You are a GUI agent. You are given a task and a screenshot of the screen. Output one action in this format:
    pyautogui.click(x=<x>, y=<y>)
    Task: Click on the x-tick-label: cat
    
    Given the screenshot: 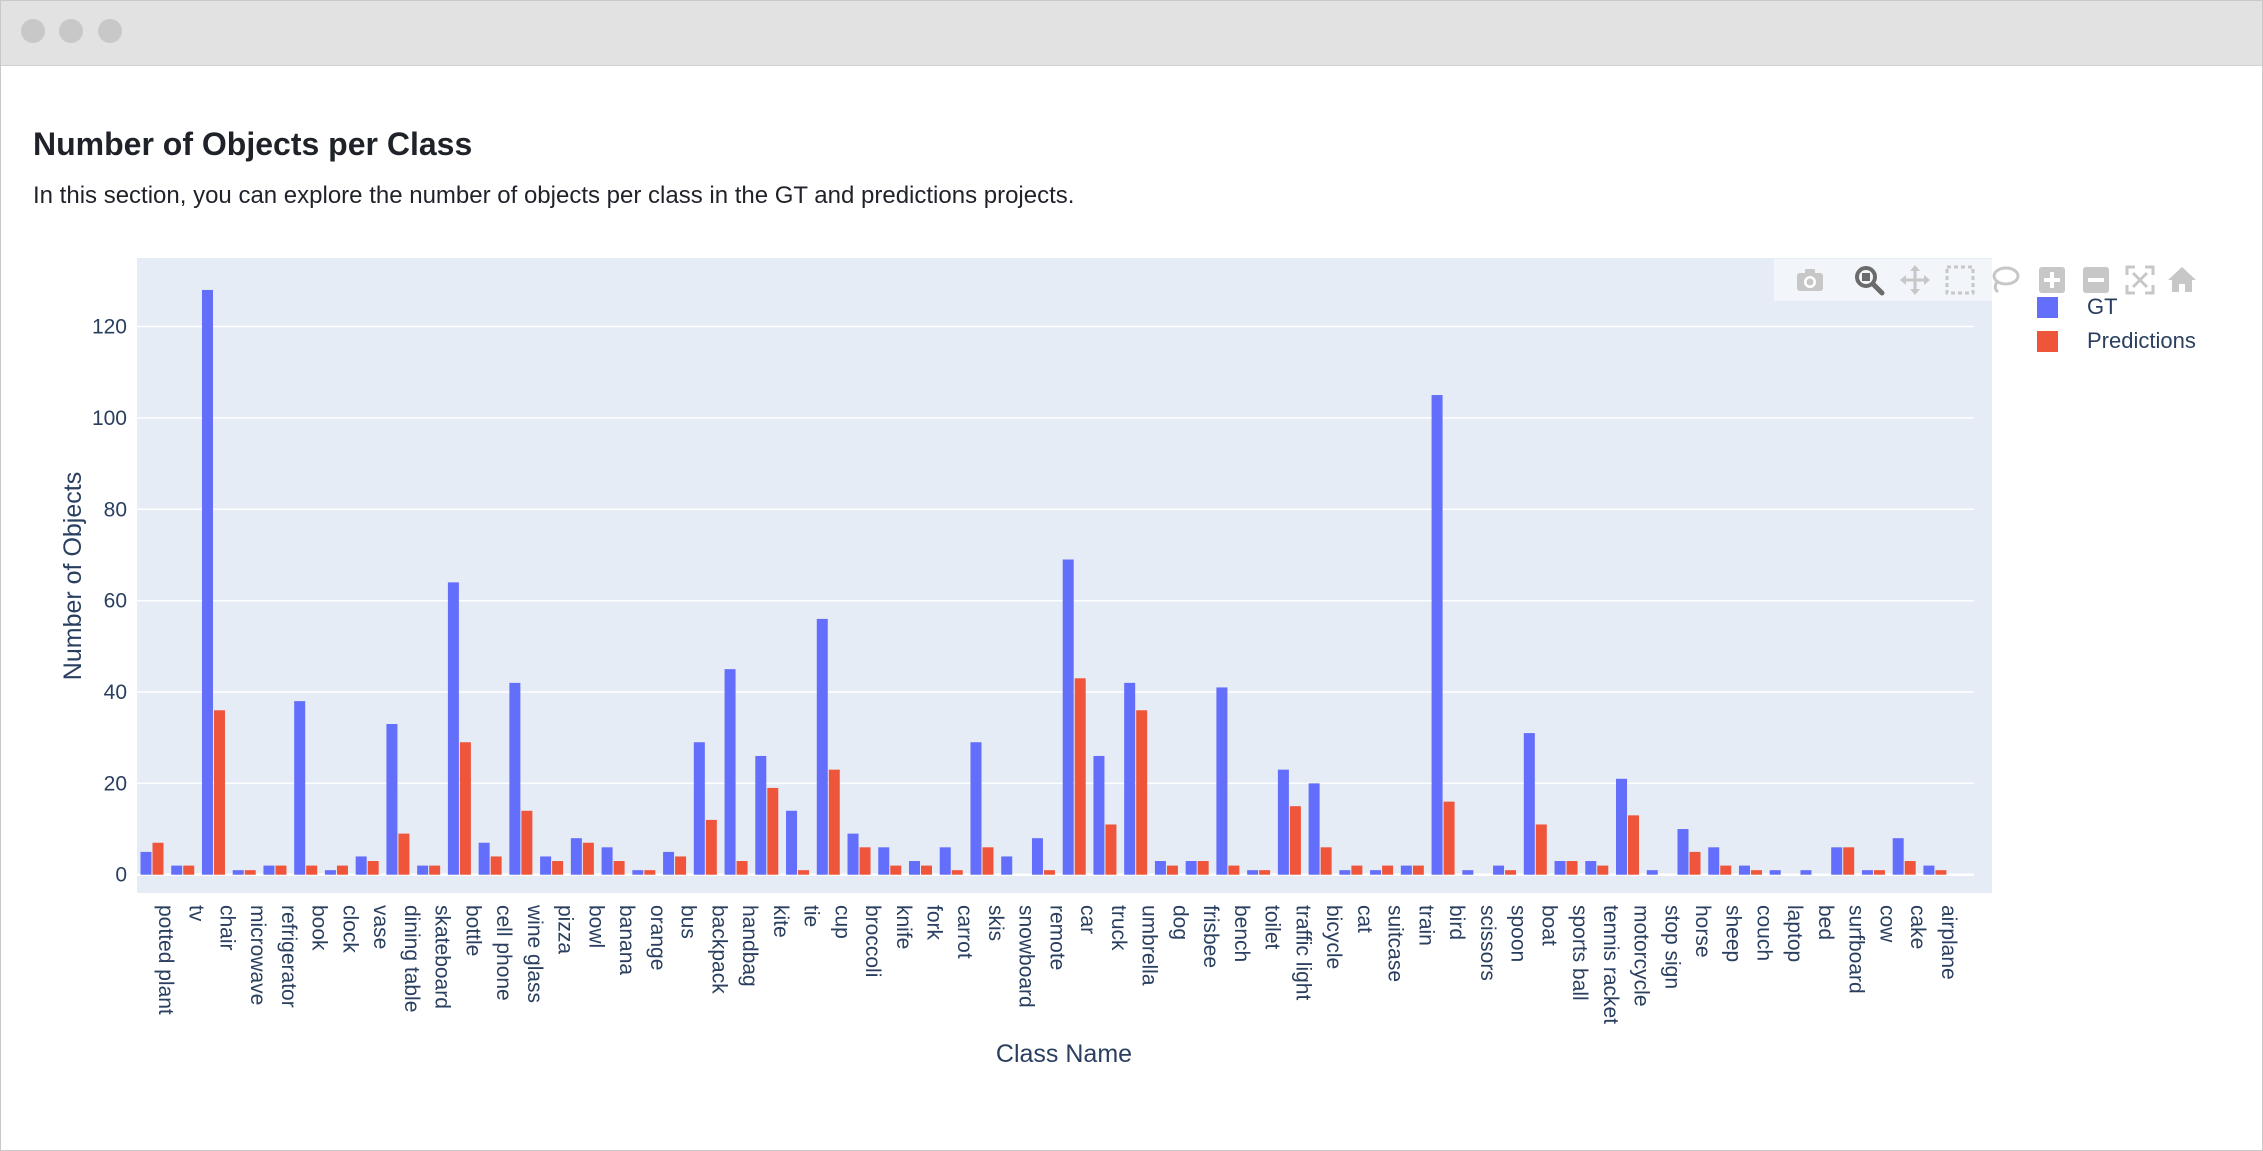 What is the action you would take?
    pyautogui.click(x=1364, y=919)
    